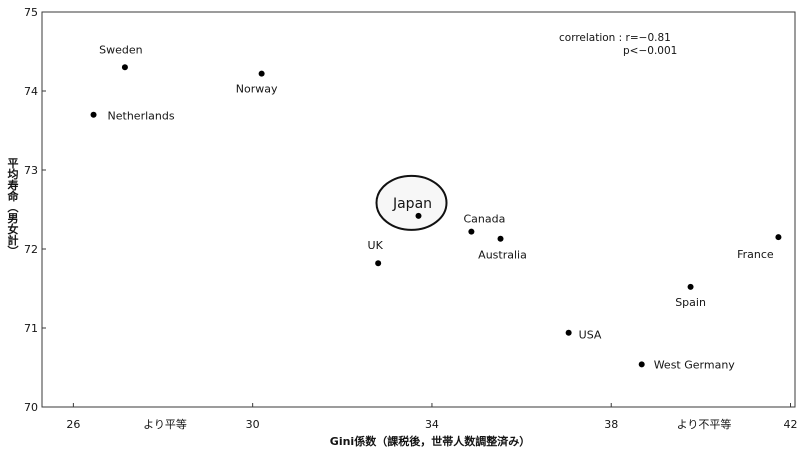 This screenshot has height=455, width=800. Describe the element at coordinates (165, 424) in the screenshot. I see `more-equal-annotation: より平等` at that location.